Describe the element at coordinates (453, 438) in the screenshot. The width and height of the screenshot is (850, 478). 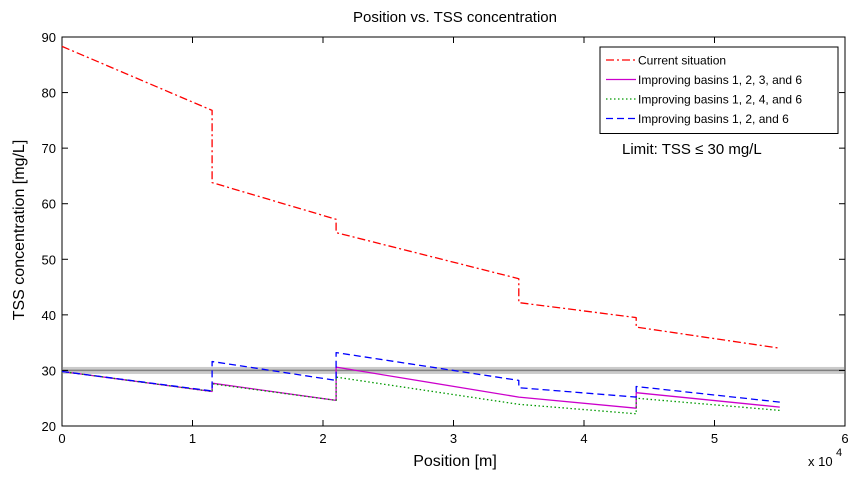
I see `x-tick-label: 3` at that location.